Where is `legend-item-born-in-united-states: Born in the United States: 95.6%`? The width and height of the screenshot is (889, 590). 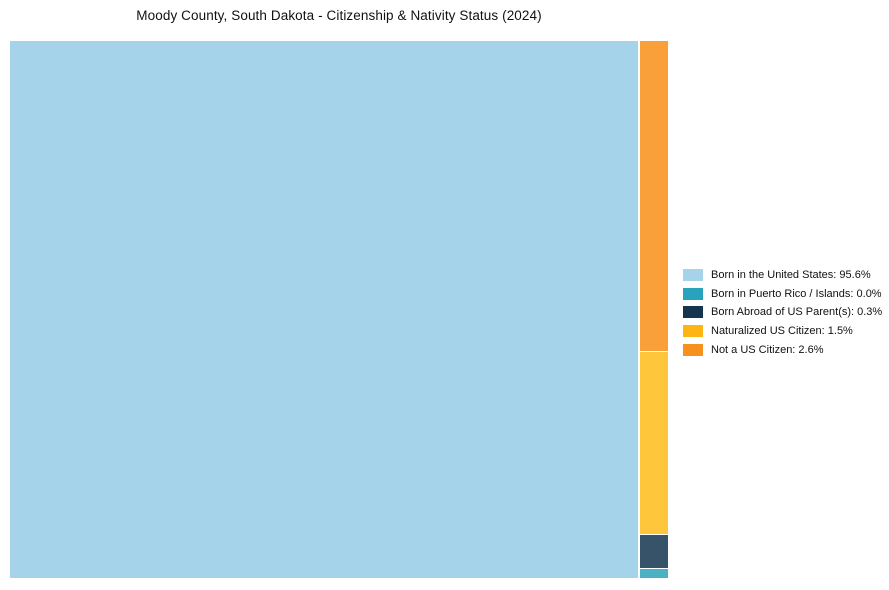
legend-item-born-in-united-states: Born in the United States: 95.6% is located at coordinates (782, 275).